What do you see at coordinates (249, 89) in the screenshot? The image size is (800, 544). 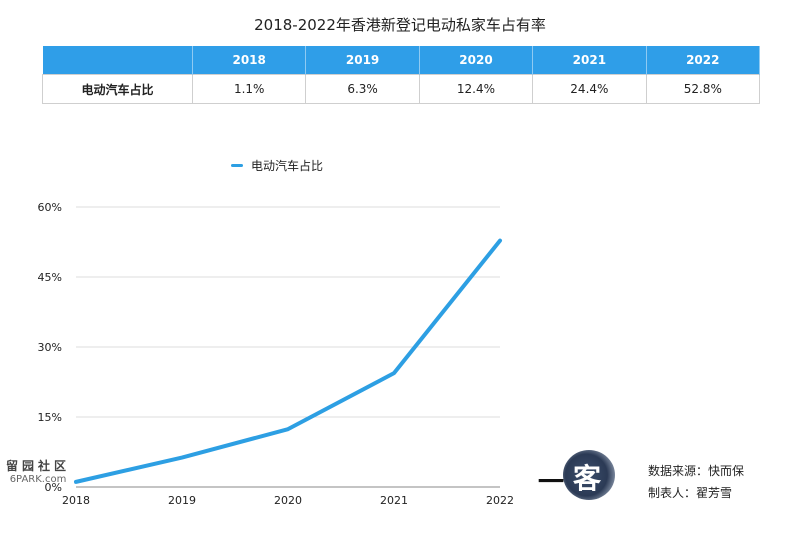 I see `table-cell: 1.1%` at bounding box center [249, 89].